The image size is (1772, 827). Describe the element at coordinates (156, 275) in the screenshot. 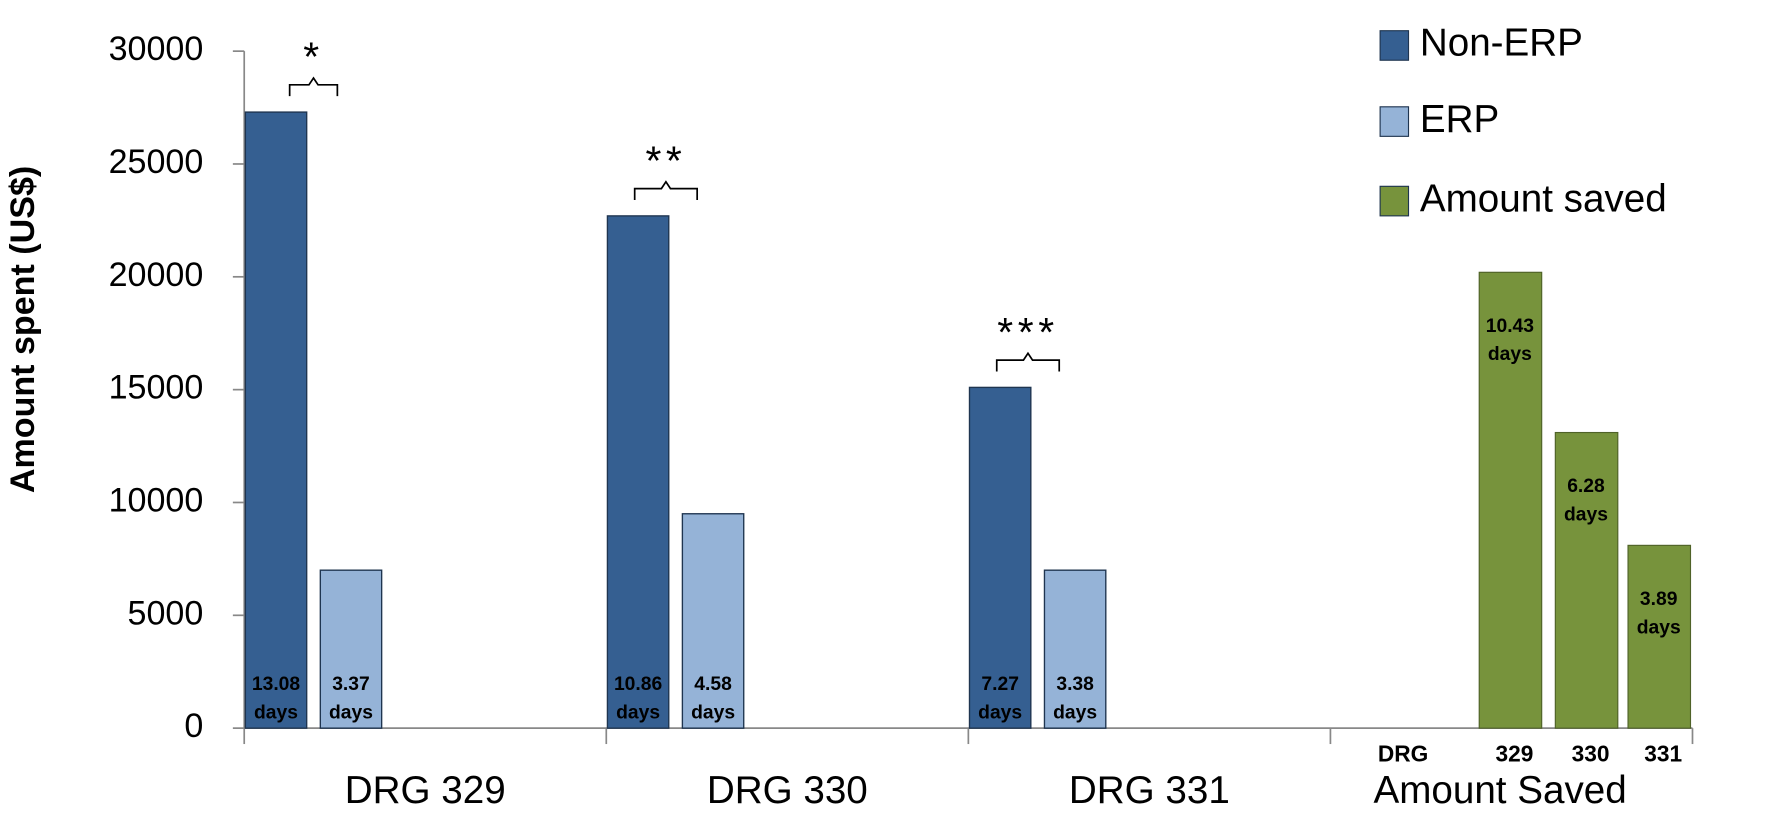

I see `y-tick-label: 20000` at that location.